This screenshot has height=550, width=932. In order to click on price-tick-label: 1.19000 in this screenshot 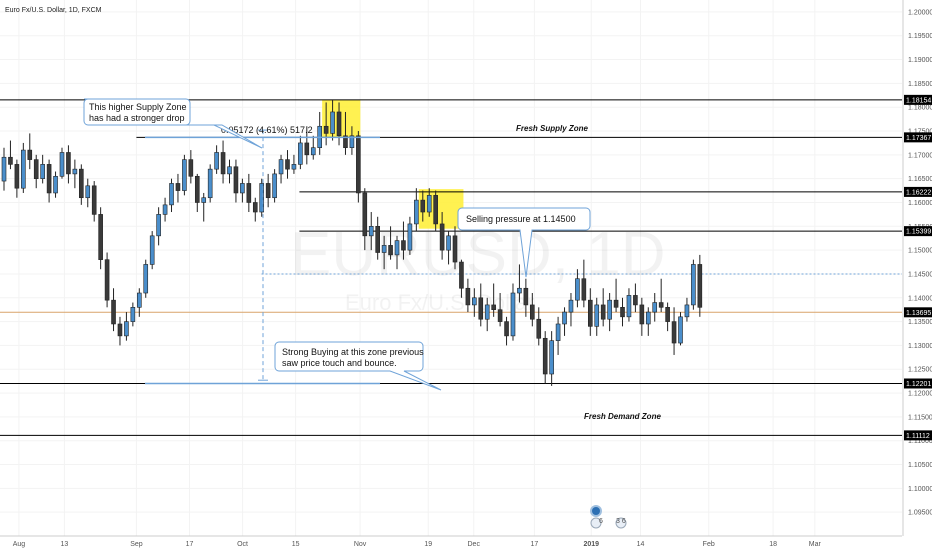, I will do `click(920, 60)`.